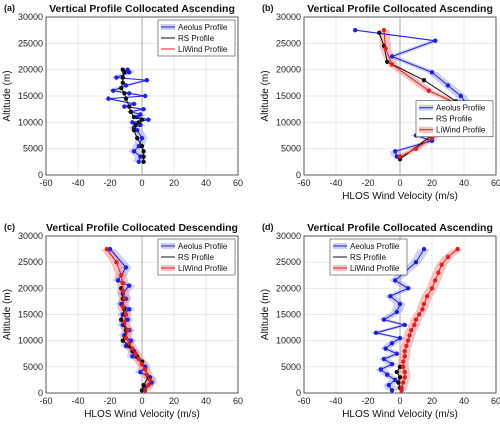 The image size is (500, 424). Describe the element at coordinates (128, 115) in the screenshot. I see `aeolus-uncertainty-band` at that location.